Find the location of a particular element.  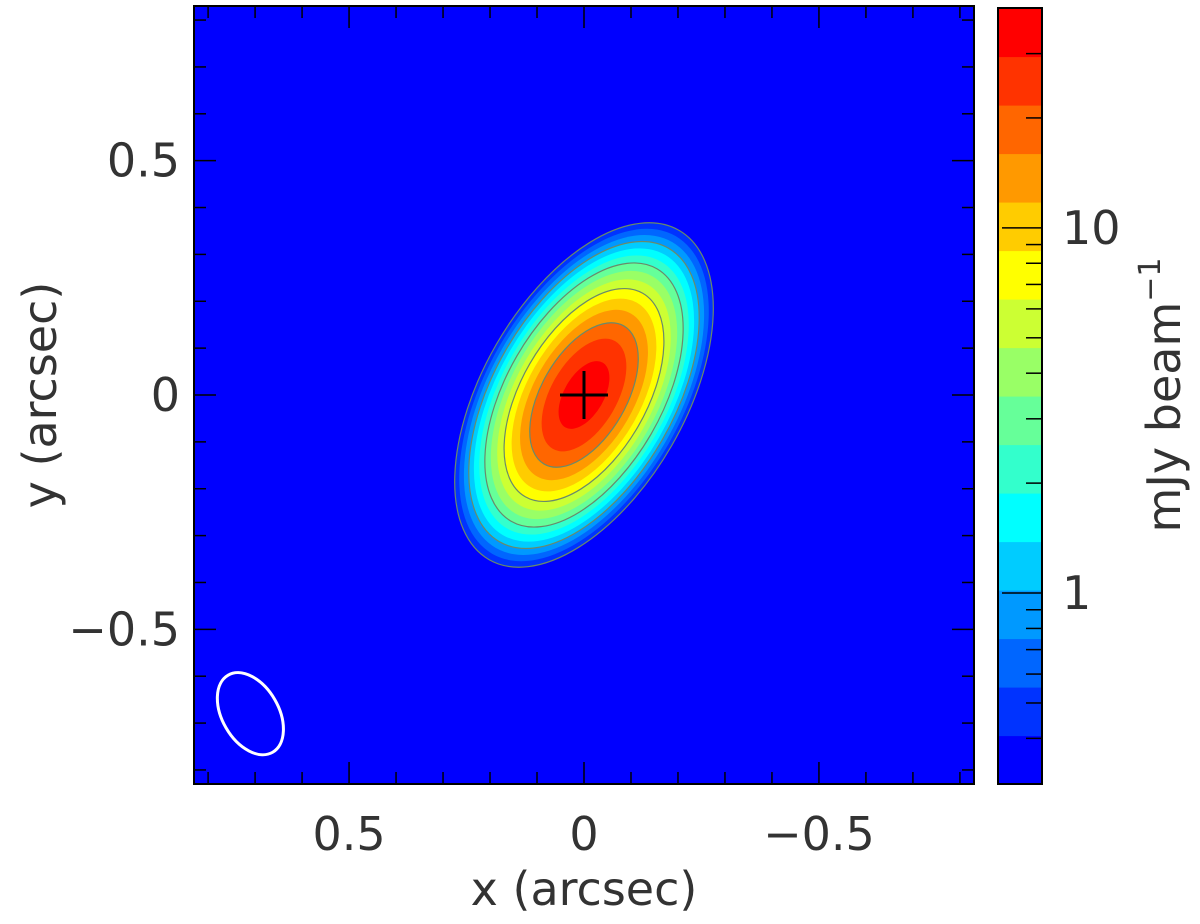

x-tick-label: 0 is located at coordinates (583, 834).